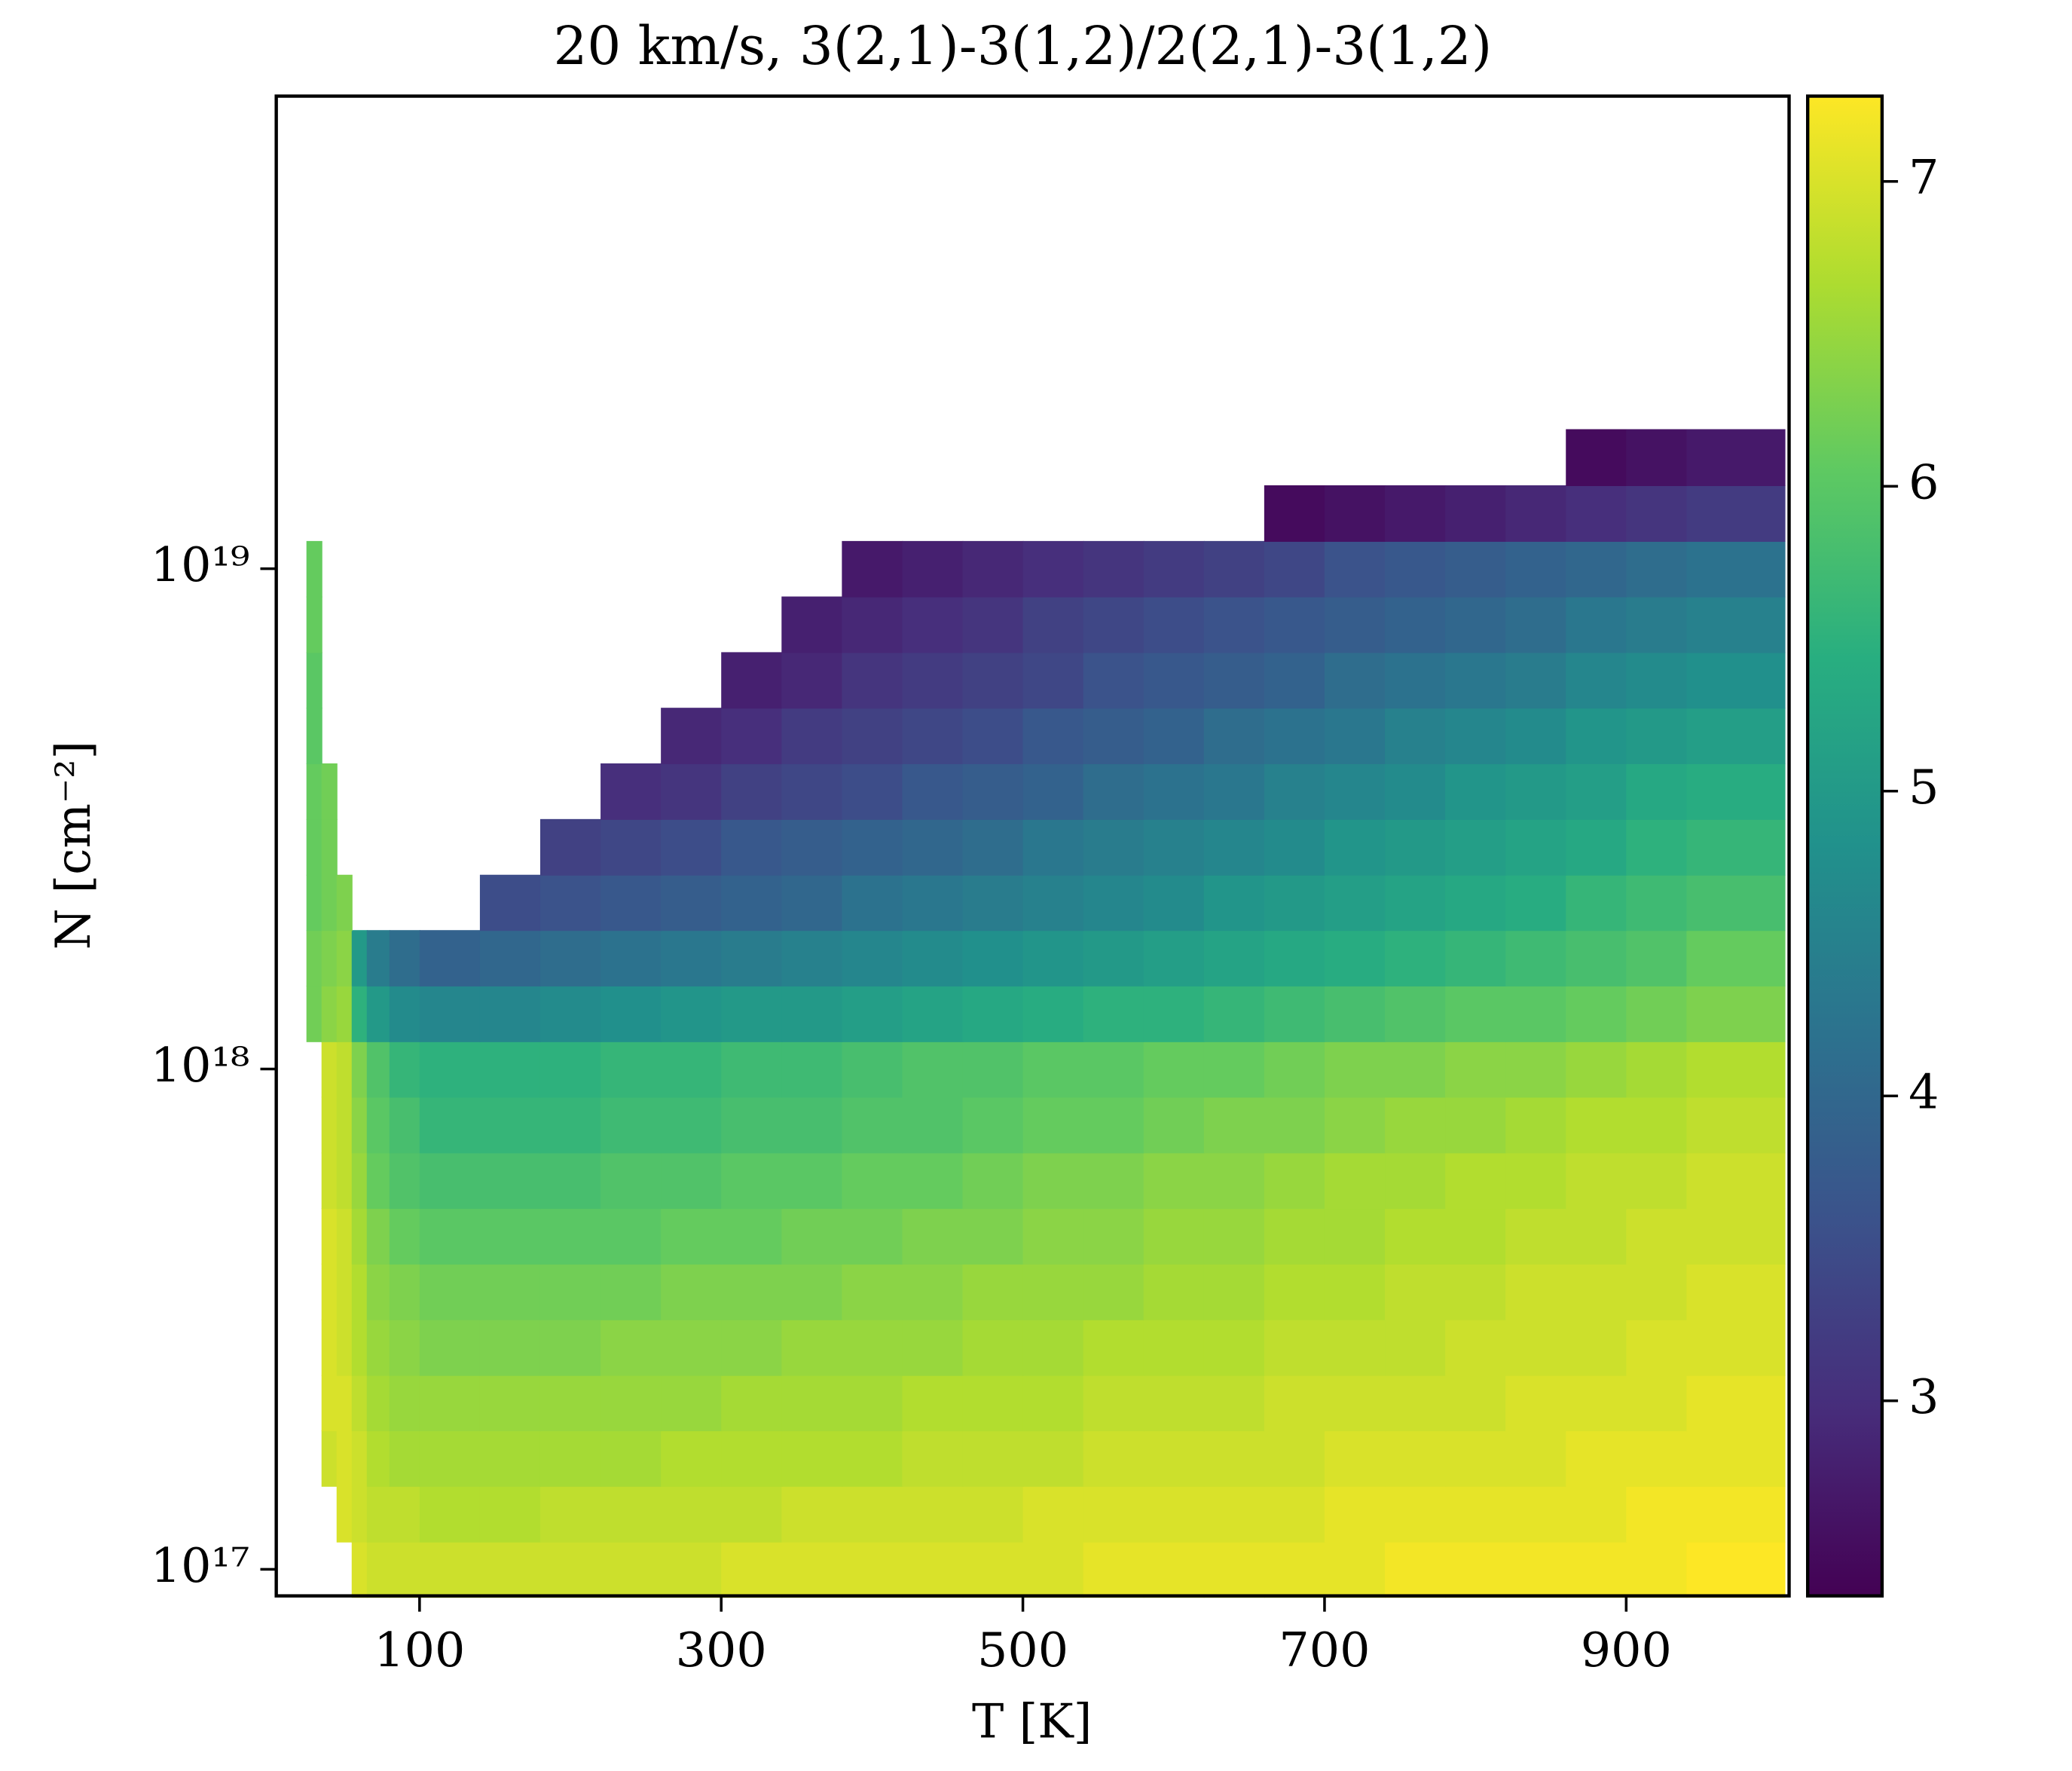 Image resolution: width=2072 pixels, height=1771 pixels. I want to click on colorbar-tick-label: 5, so click(1924, 787).